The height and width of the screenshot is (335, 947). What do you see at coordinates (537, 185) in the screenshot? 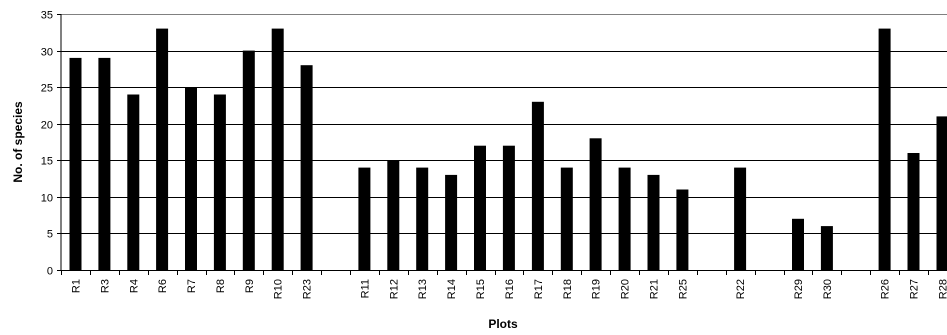
I see `bar-R17` at bounding box center [537, 185].